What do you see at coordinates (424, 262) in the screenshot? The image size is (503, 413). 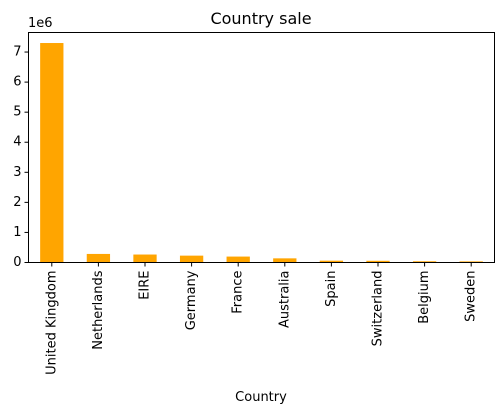 I see `bar-belgium` at bounding box center [424, 262].